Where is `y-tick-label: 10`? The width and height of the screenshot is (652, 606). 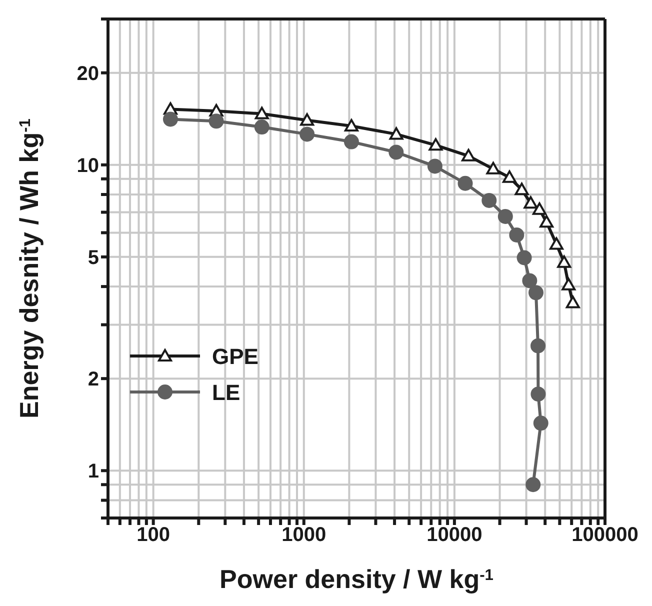
y-tick-label: 10 is located at coordinates (87, 165).